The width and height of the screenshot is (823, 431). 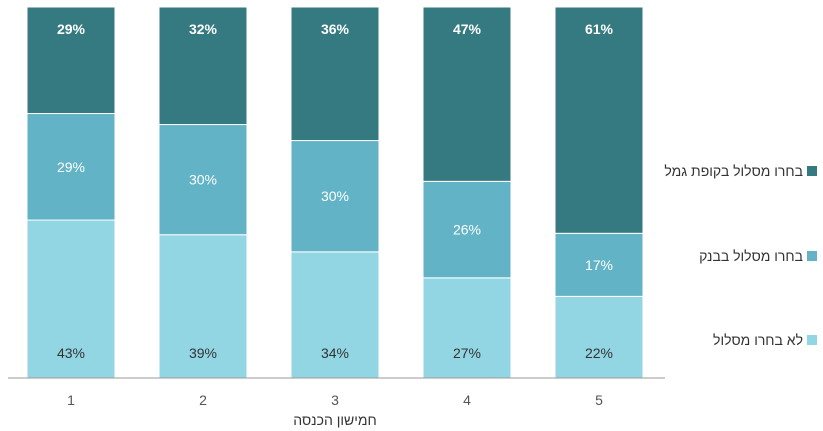 What do you see at coordinates (335, 29) in the screenshot?
I see `data-label-3-series-3: 36%` at bounding box center [335, 29].